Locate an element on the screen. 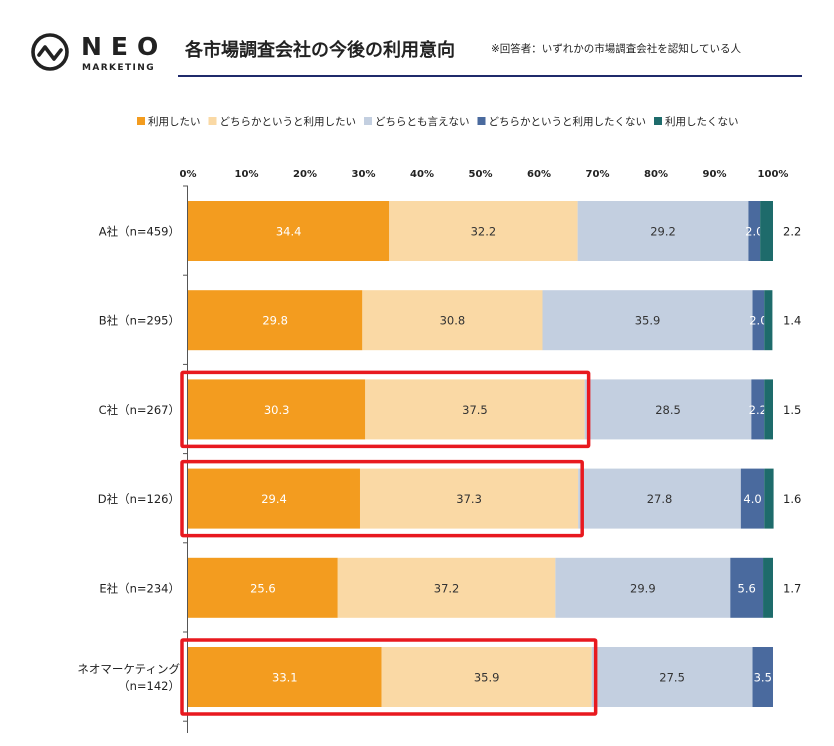 The image size is (834, 746). data-label: 28.5 is located at coordinates (668, 410).